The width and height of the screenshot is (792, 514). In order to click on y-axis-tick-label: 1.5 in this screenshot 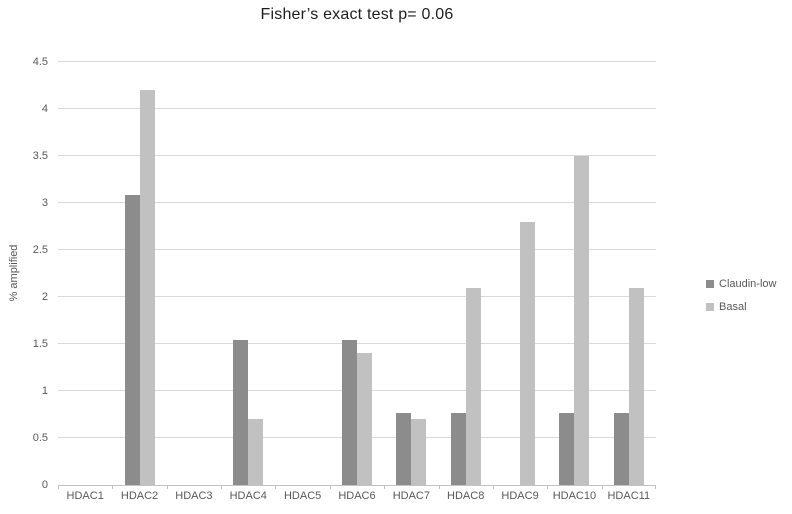, I will do `click(40, 344)`.